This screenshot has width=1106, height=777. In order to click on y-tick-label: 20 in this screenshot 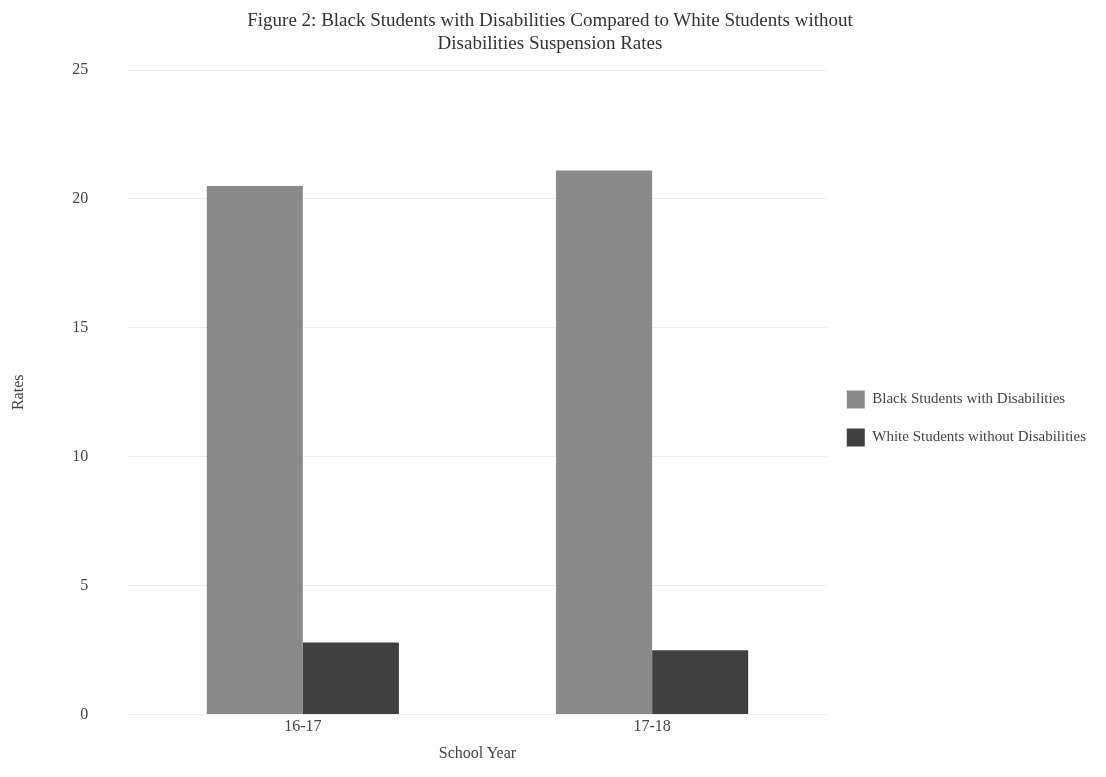, I will do `click(80, 198)`.